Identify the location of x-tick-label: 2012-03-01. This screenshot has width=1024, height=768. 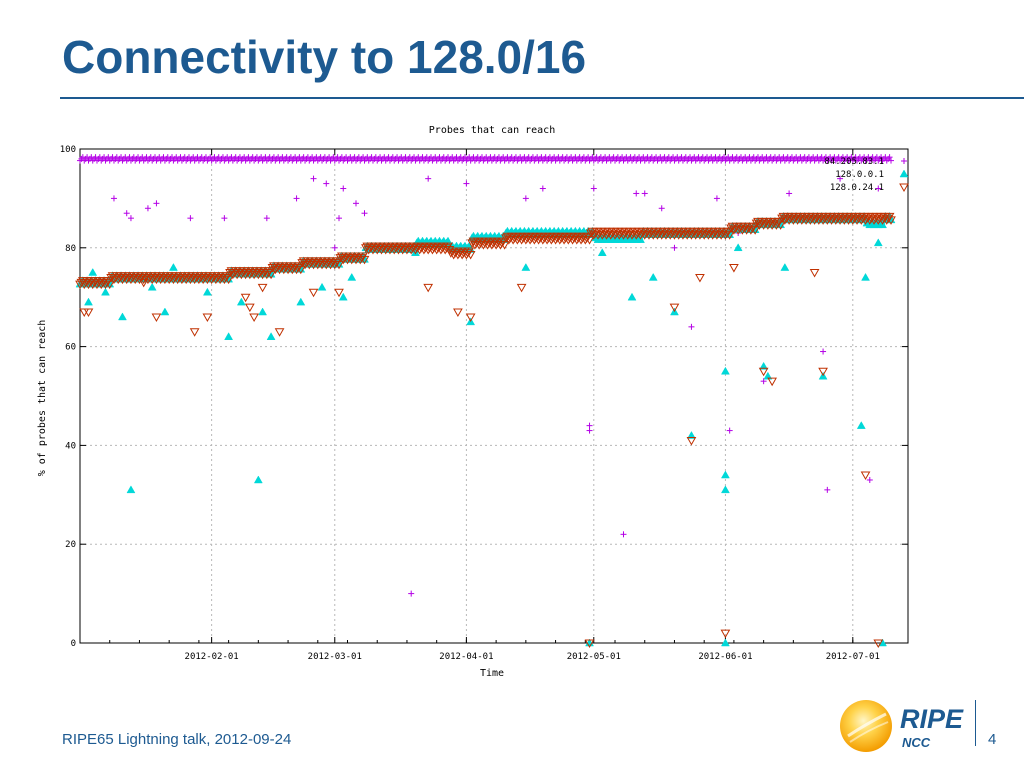
(335, 657).